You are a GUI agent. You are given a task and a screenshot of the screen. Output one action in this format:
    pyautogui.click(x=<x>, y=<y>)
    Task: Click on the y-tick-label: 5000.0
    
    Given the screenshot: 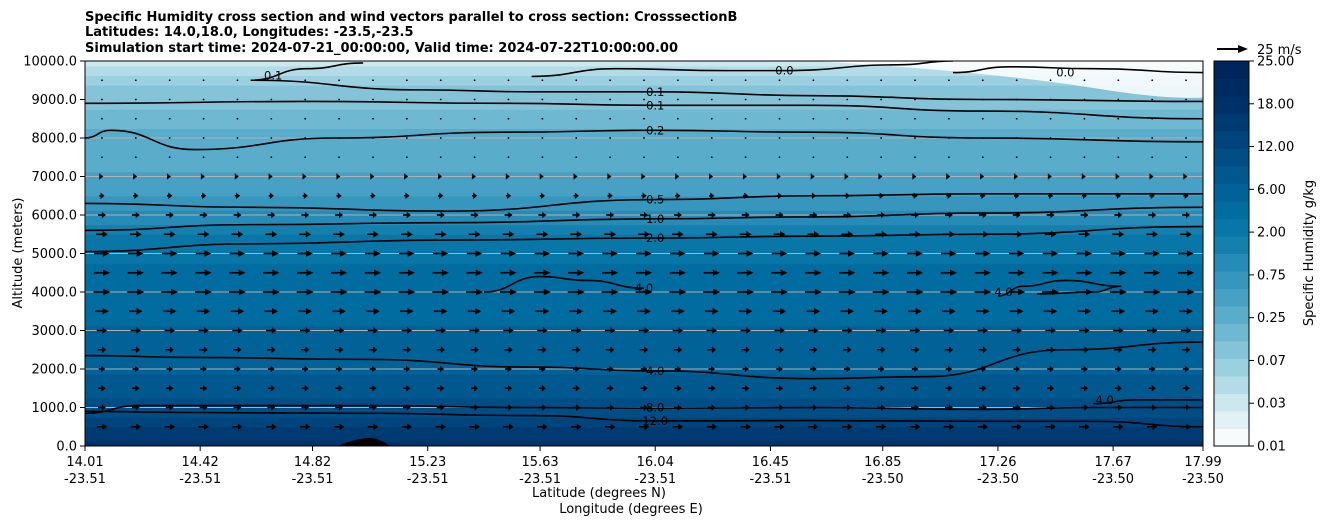 What is the action you would take?
    pyautogui.click(x=55, y=254)
    